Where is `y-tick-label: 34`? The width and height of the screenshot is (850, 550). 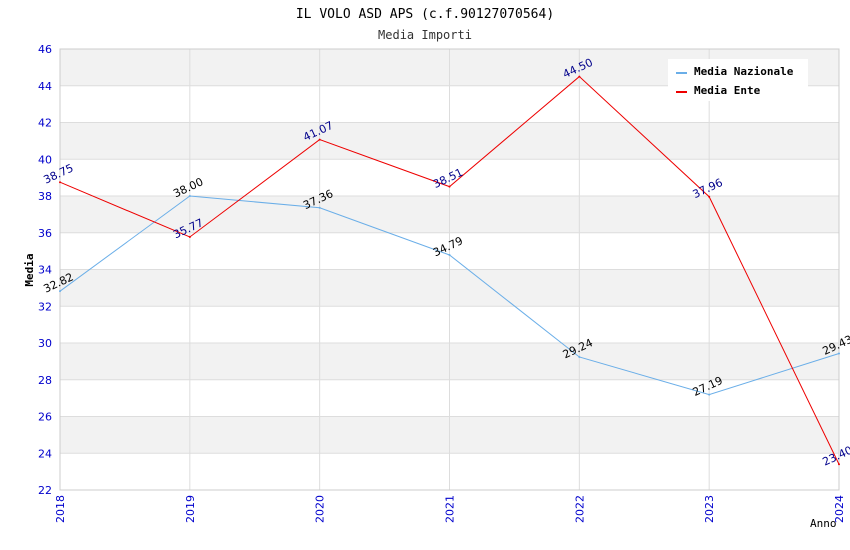 y-tick-label: 34 is located at coordinates (45, 270).